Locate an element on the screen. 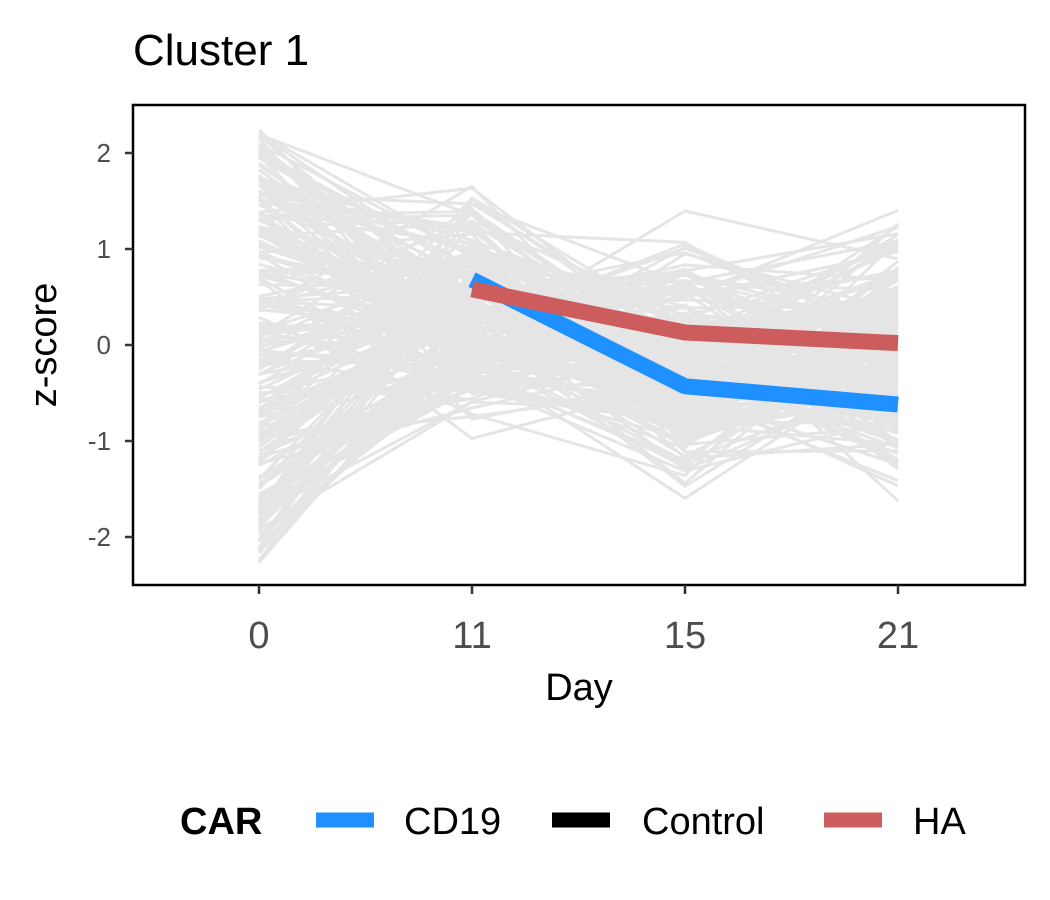 The width and height of the screenshot is (1050, 900). chart-title: Cluster 1 is located at coordinates (221, 50).